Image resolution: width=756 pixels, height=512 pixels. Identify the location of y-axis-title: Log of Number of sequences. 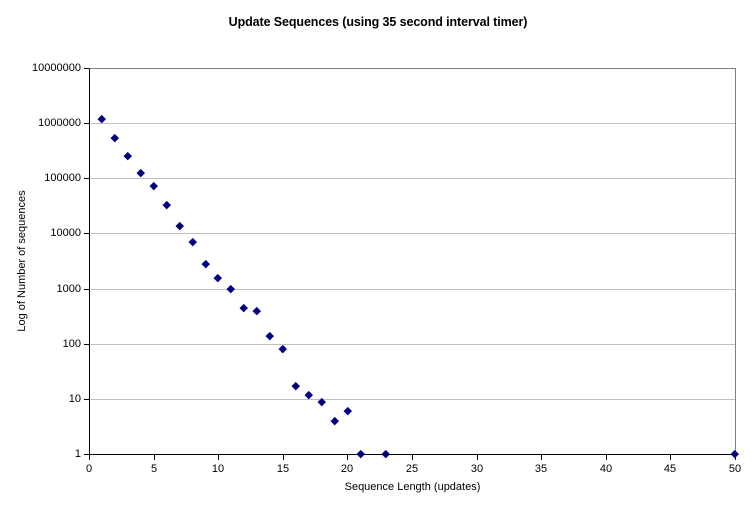
(22, 261).